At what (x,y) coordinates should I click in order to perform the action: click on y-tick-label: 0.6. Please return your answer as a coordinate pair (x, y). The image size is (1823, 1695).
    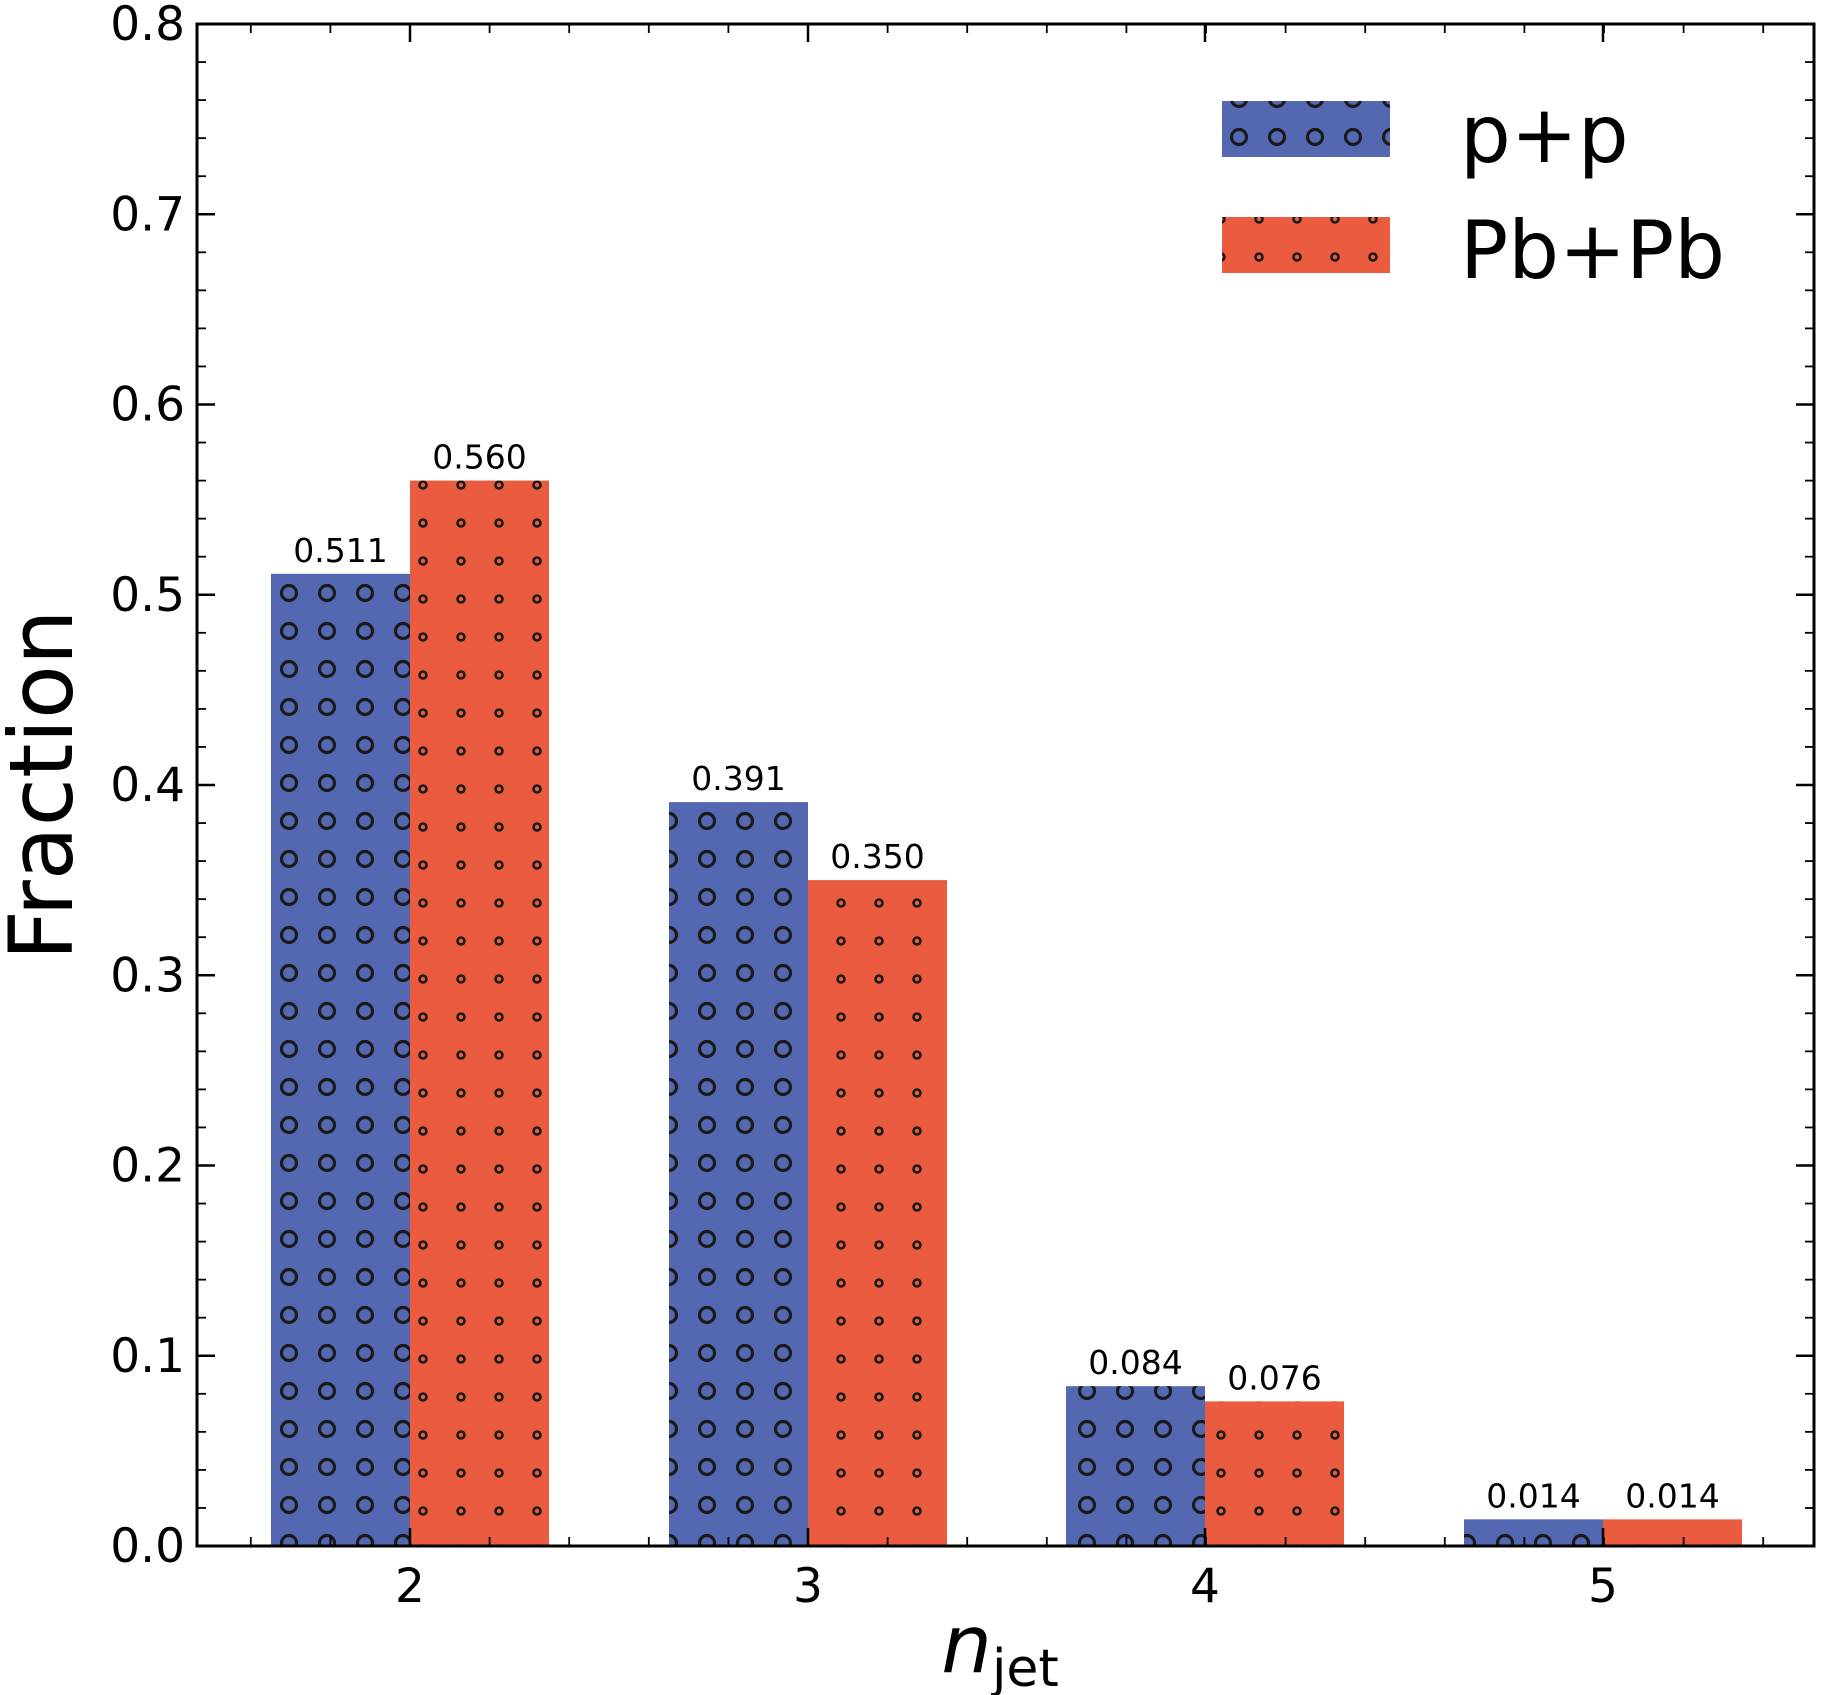
    Looking at the image, I should click on (147, 405).